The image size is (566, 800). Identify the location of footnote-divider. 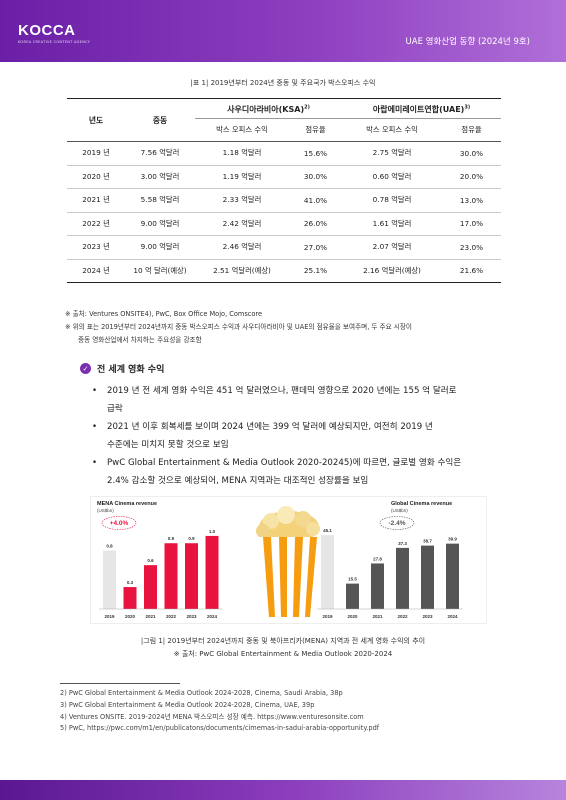
(120, 683).